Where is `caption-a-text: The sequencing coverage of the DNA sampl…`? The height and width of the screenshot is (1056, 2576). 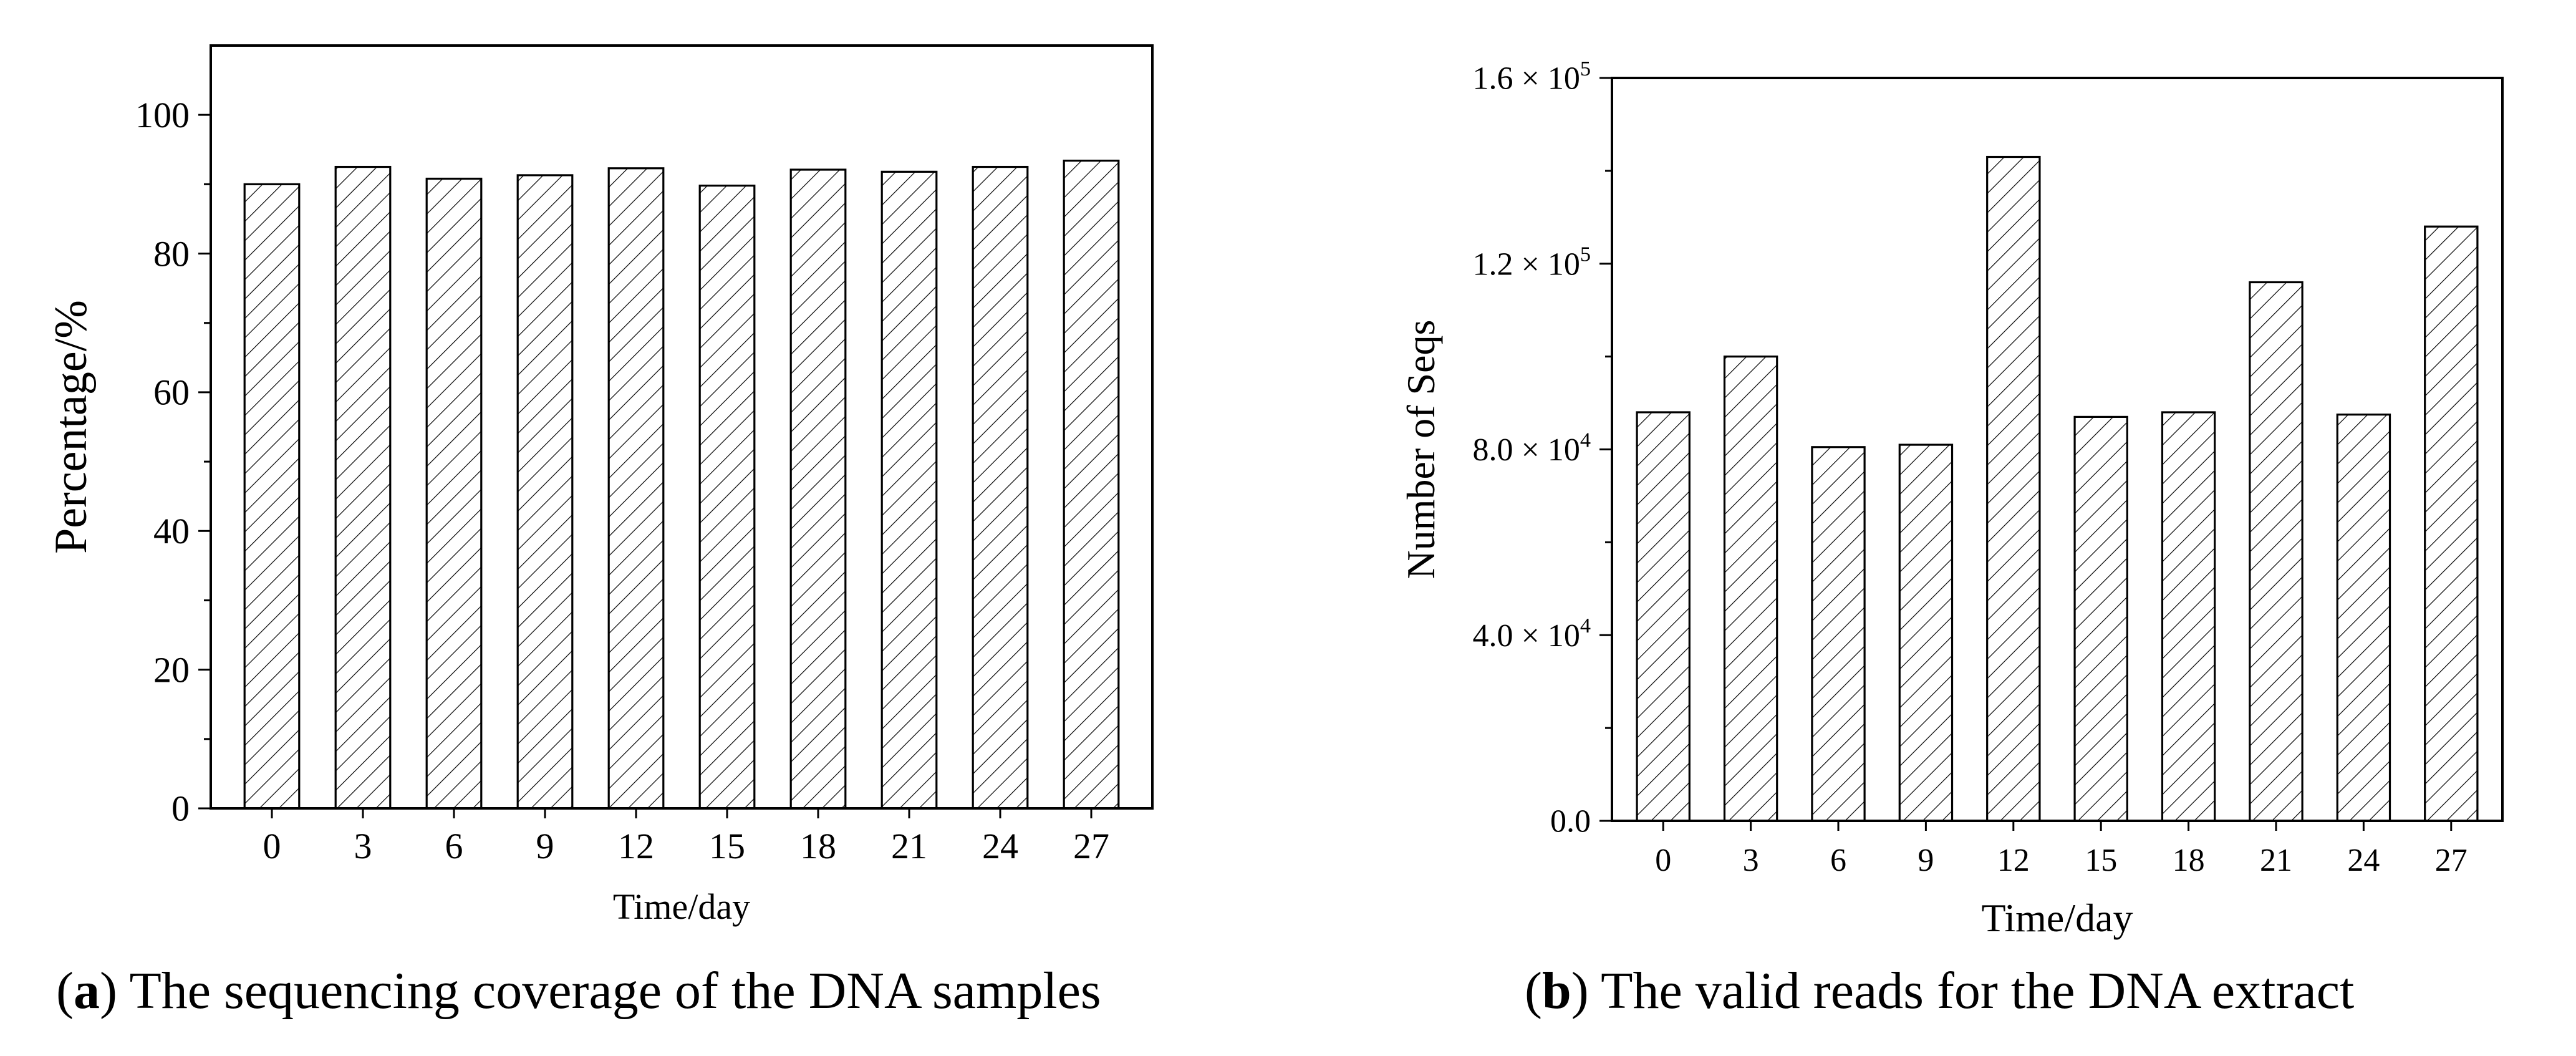 caption-a-text: The sequencing coverage of the DNA sampl… is located at coordinates (615, 991).